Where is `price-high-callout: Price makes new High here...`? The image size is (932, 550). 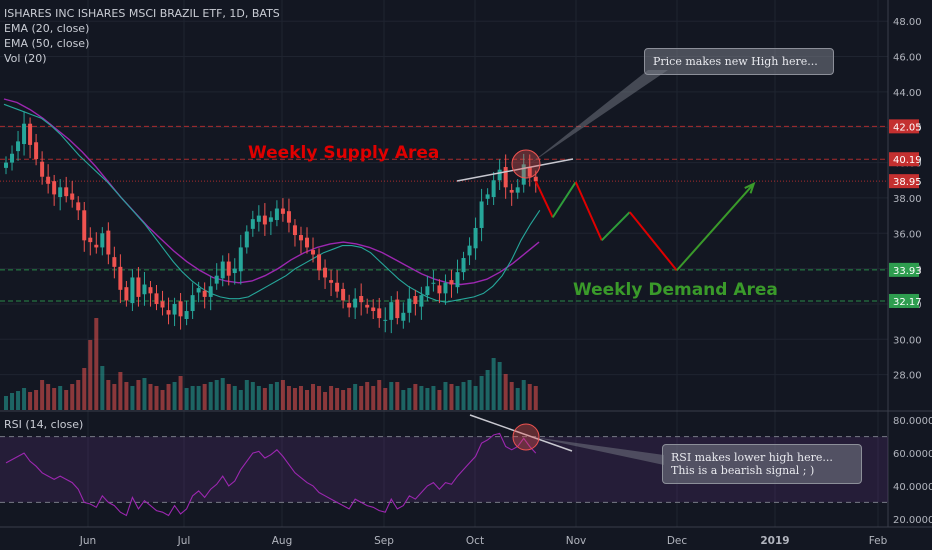
price-high-callout: Price makes new High here... is located at coordinates (739, 61).